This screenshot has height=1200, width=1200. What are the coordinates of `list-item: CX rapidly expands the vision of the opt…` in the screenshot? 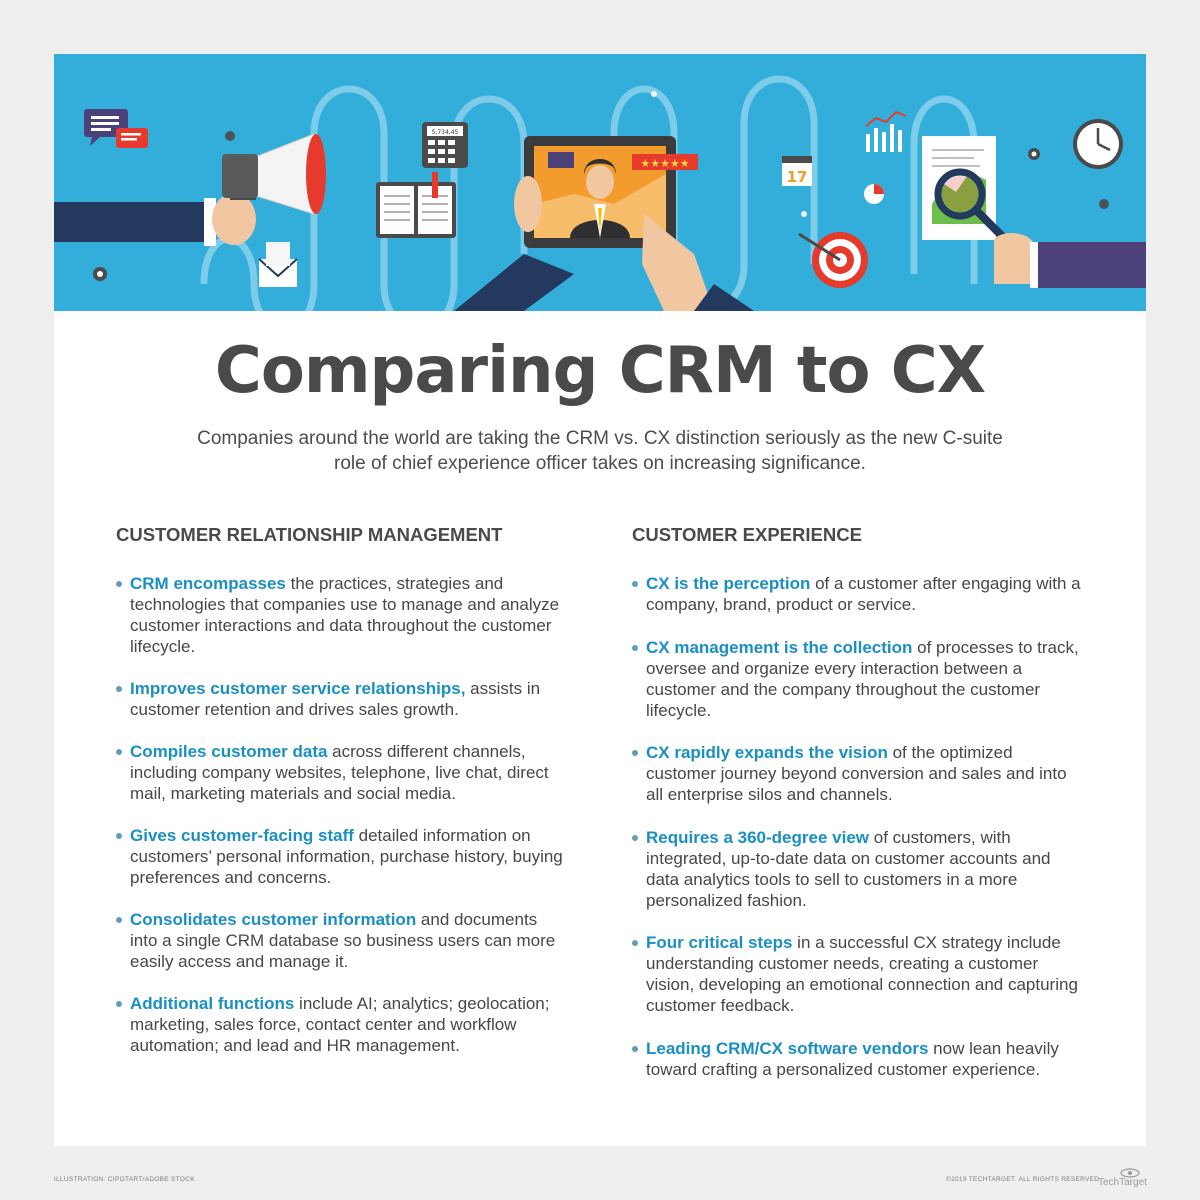 It's located at (857, 773).